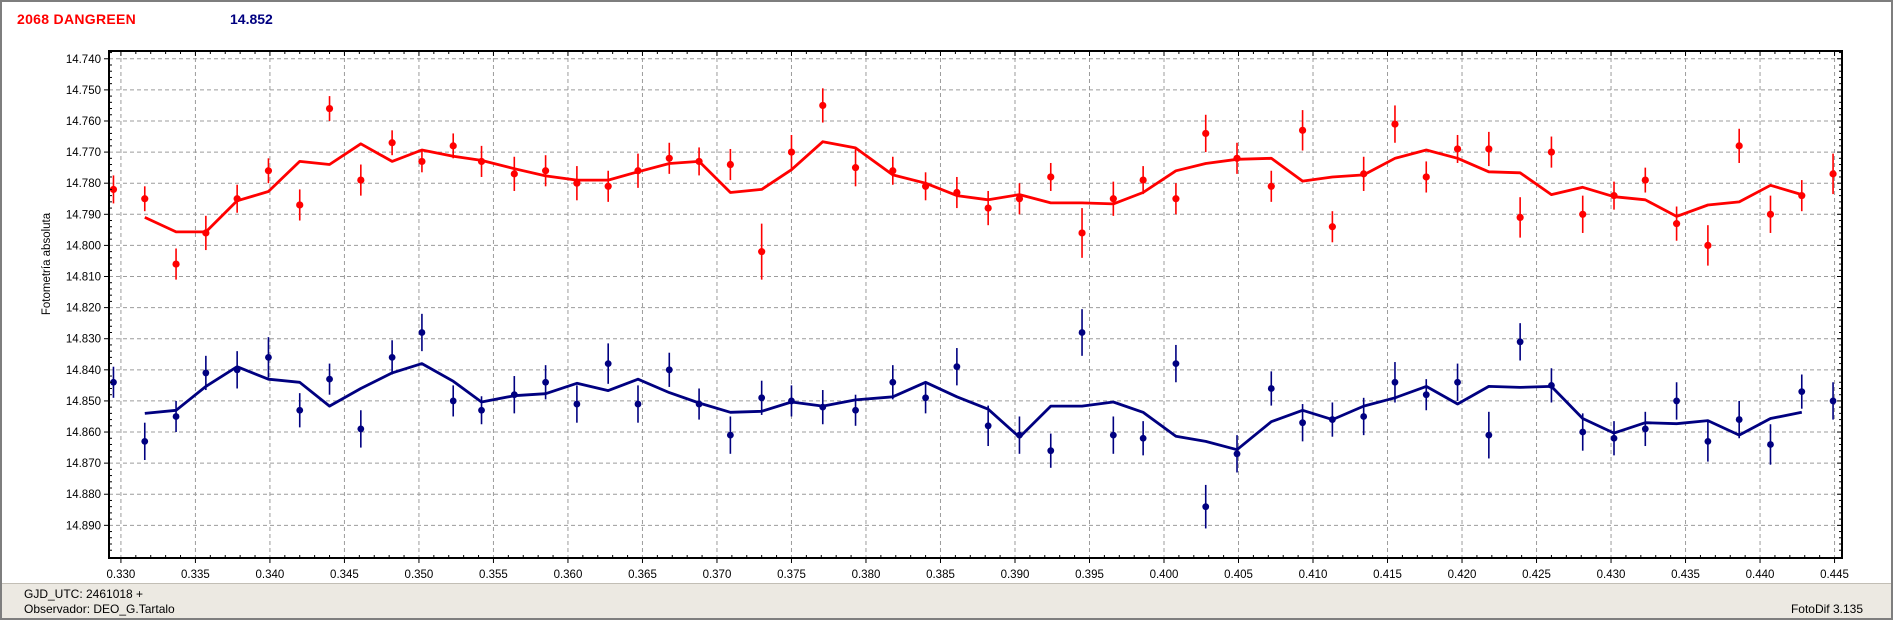 This screenshot has width=1893, height=620. Describe the element at coordinates (1611, 575) in the screenshot. I see `x-tick-label: 0.430` at that location.